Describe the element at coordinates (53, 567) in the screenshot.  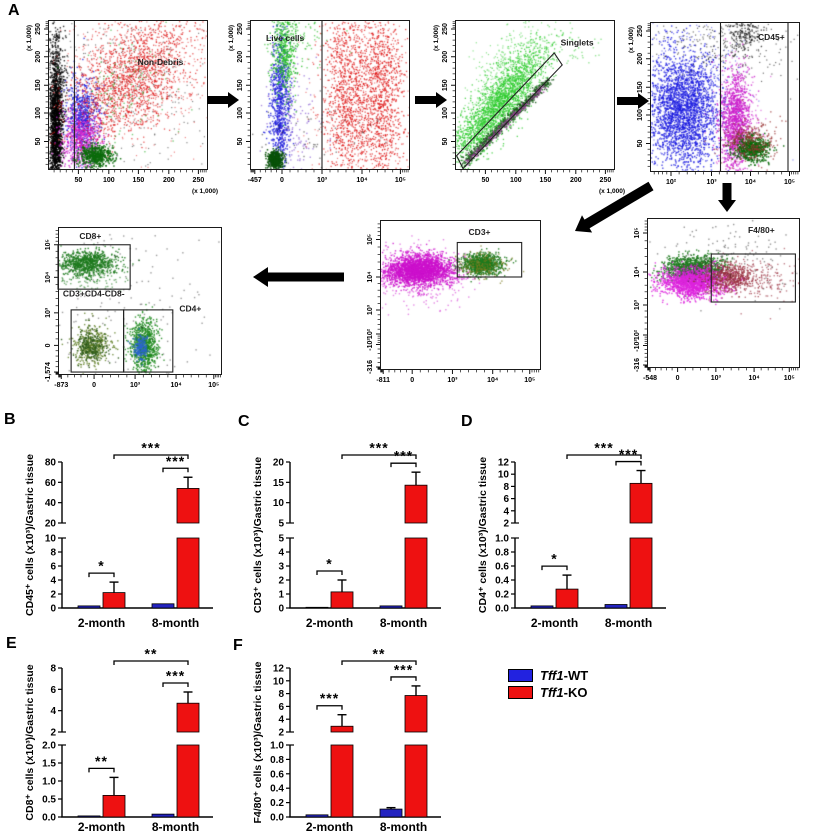
I see `svg-text: 6` at that location.